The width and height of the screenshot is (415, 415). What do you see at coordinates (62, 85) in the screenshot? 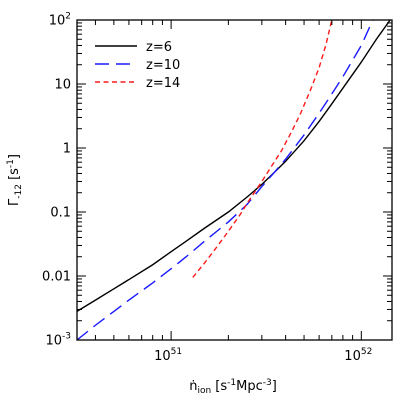
I see `y-tick-label: 10` at bounding box center [62, 85].